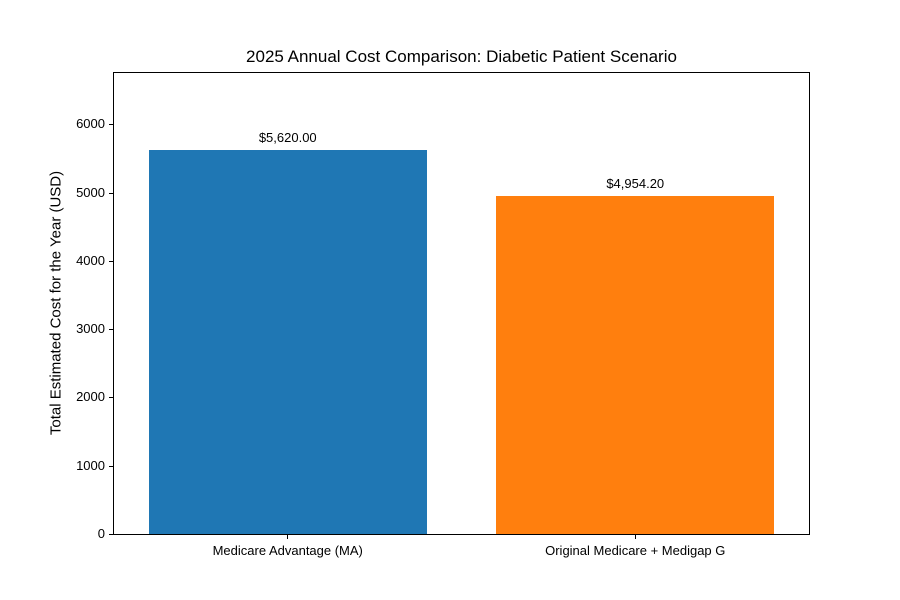 The width and height of the screenshot is (900, 600). I want to click on bar-value-label: $5,620.00, so click(287, 138).